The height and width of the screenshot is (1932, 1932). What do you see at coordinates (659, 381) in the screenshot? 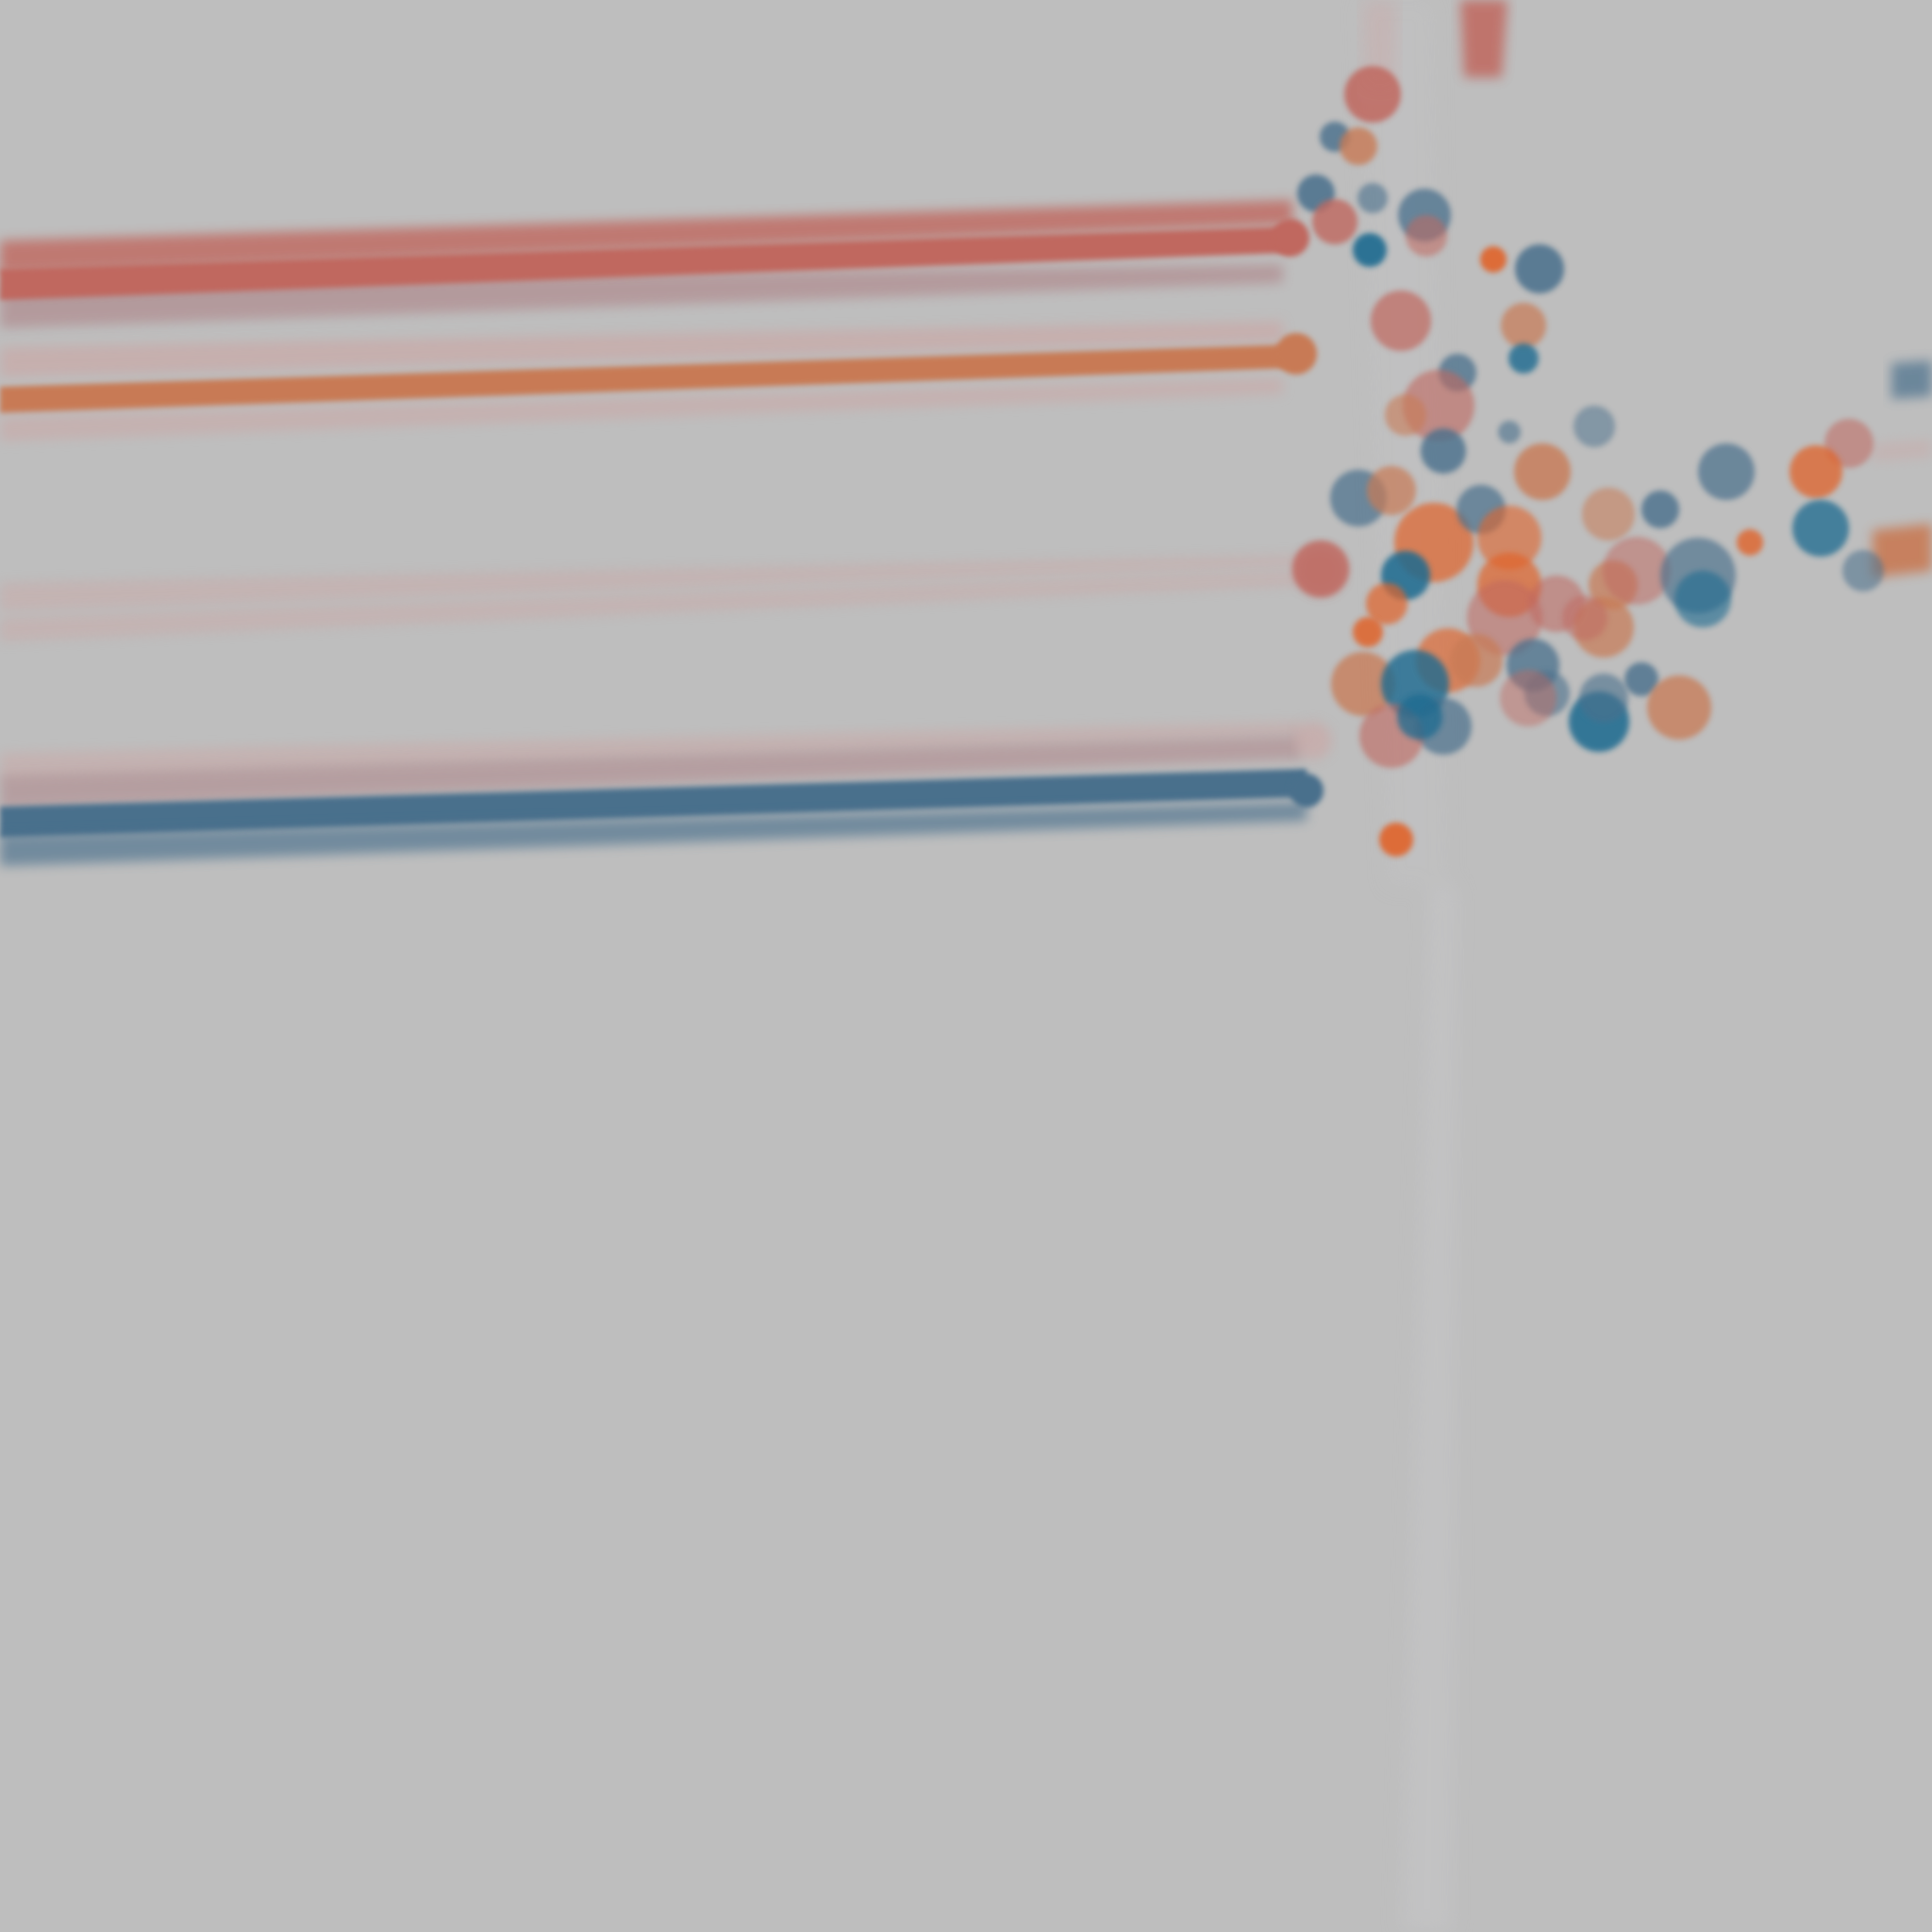
I see `orange-streak-group` at bounding box center [659, 381].